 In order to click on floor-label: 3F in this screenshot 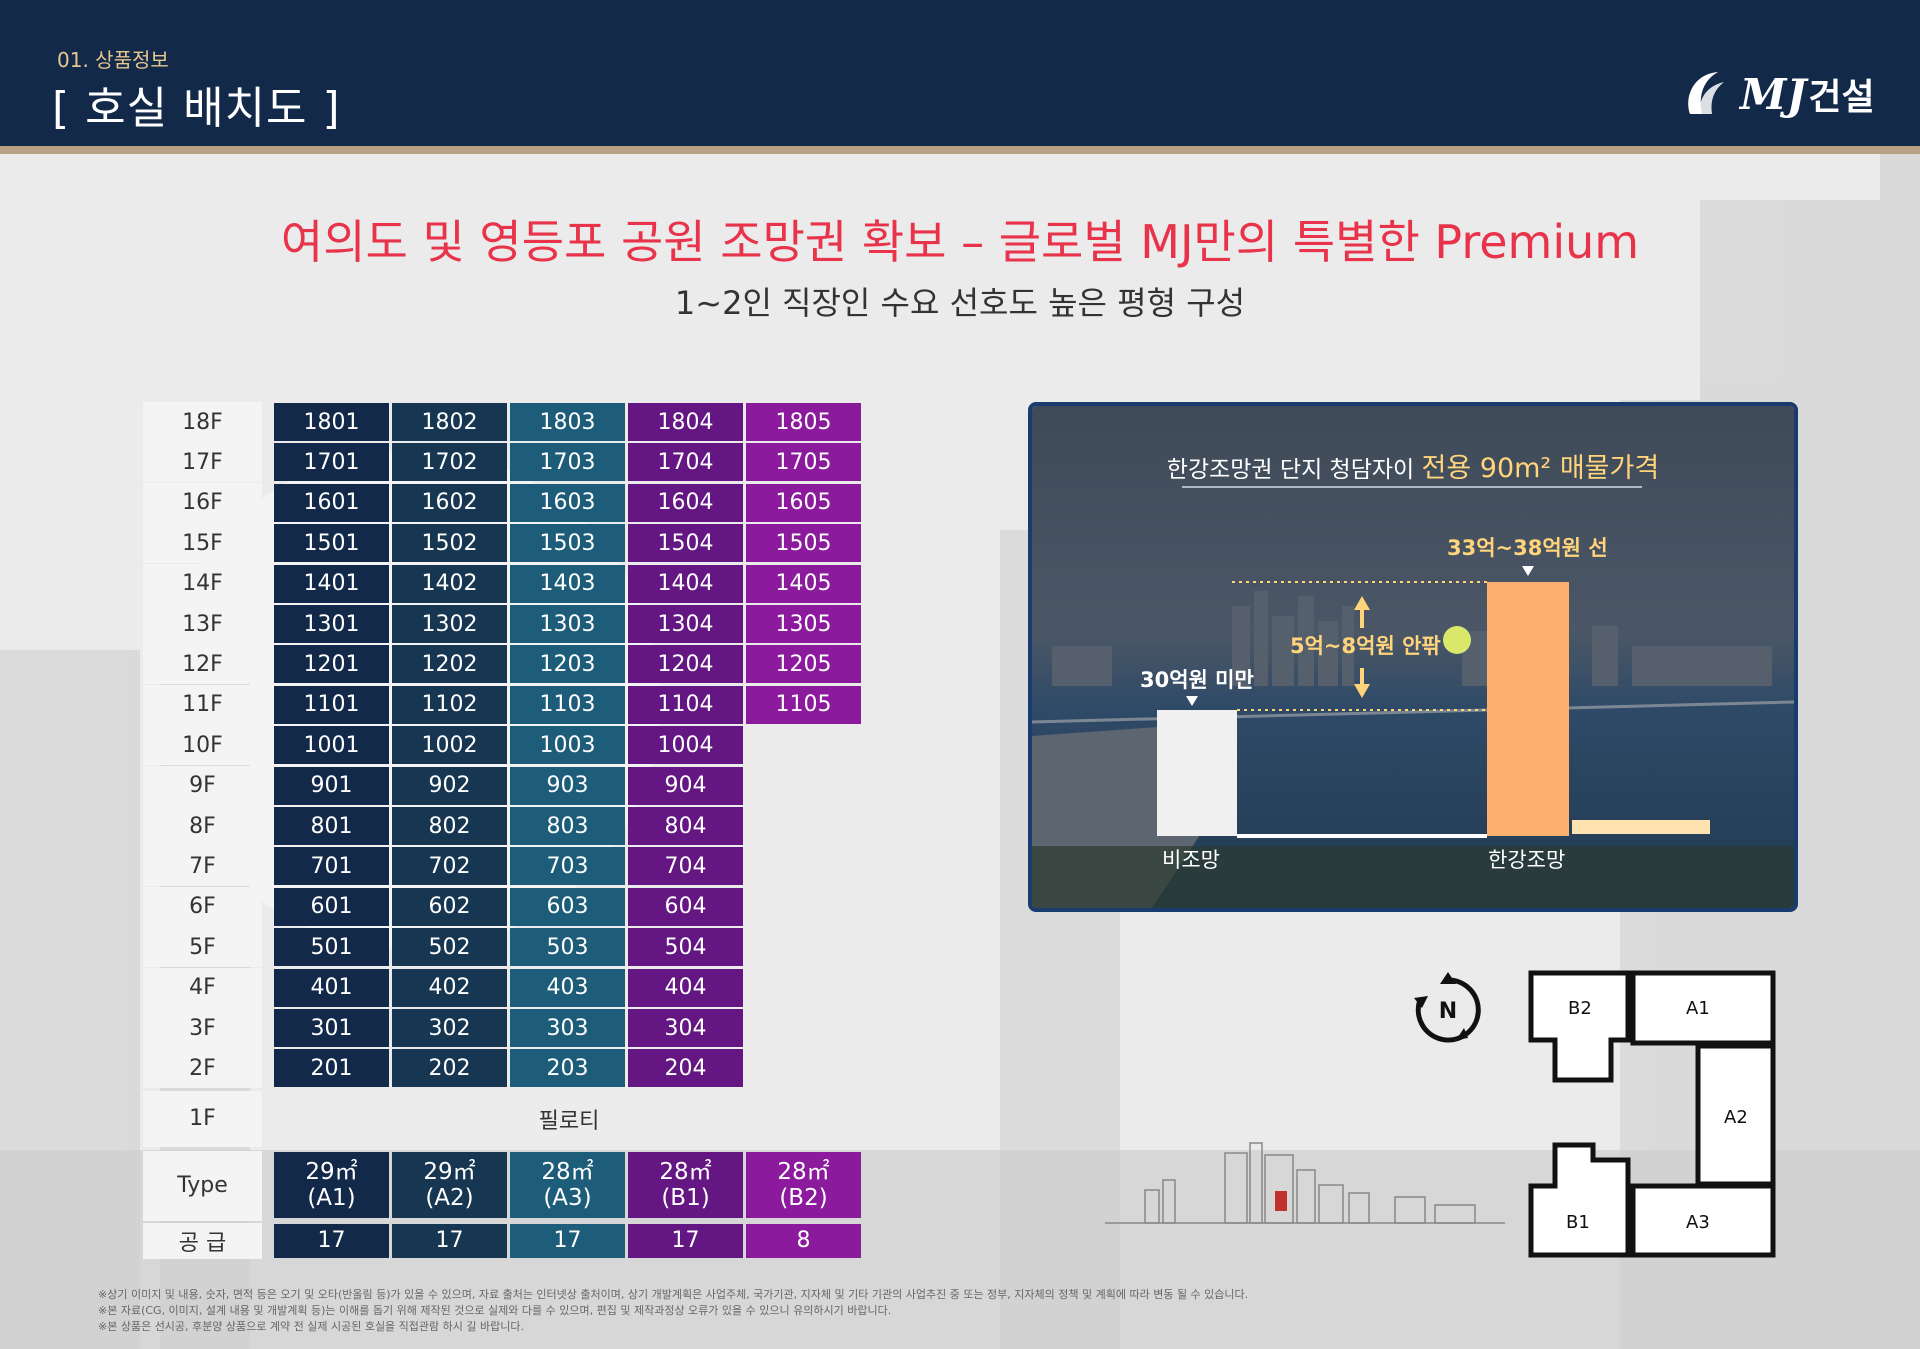, I will do `click(202, 1028)`.